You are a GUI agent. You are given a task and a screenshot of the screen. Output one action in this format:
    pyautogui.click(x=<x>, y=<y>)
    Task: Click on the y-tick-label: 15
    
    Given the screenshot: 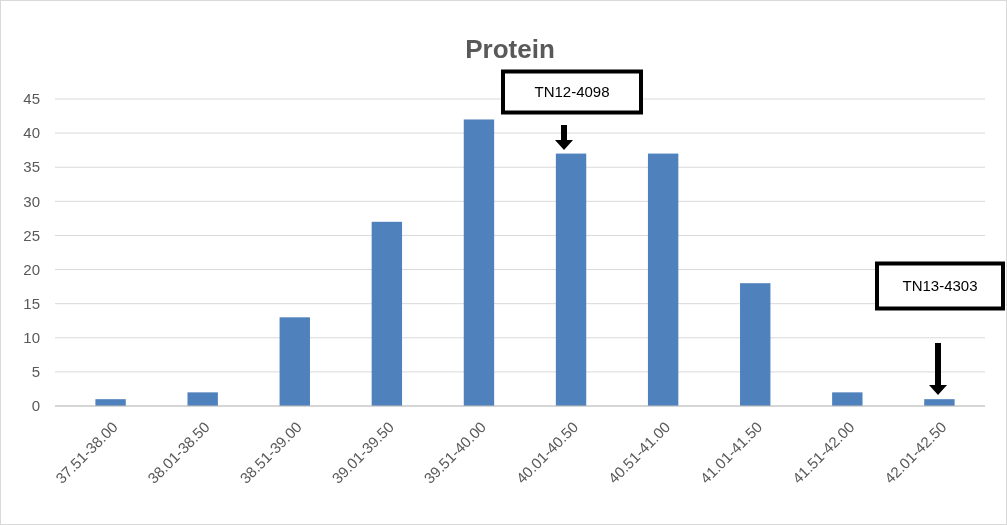 What is the action you would take?
    pyautogui.click(x=31, y=303)
    